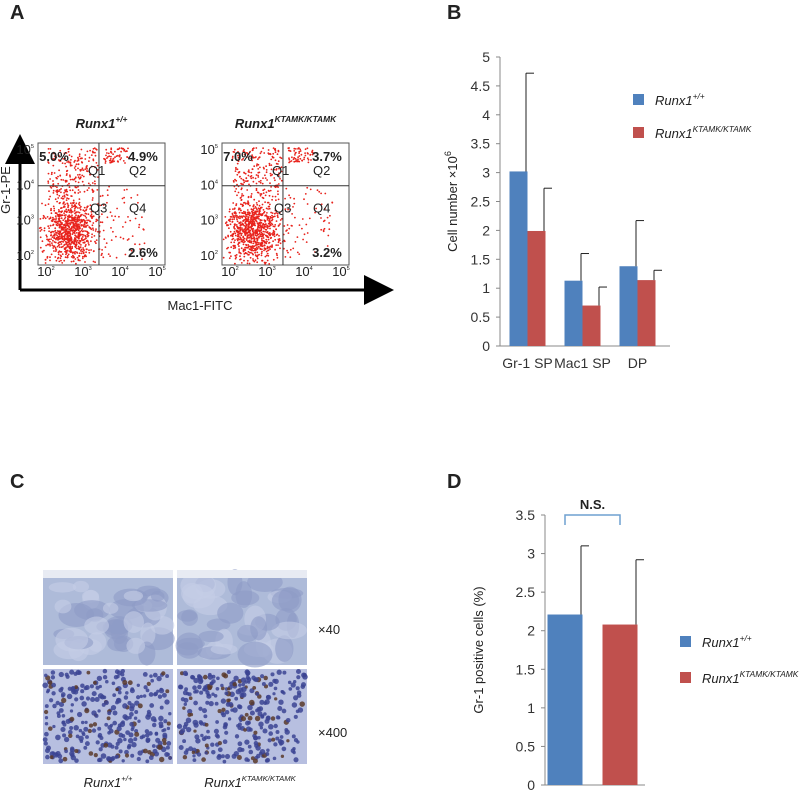 This screenshot has height=791, width=800. I want to click on label-sup: 2, so click(216, 253).